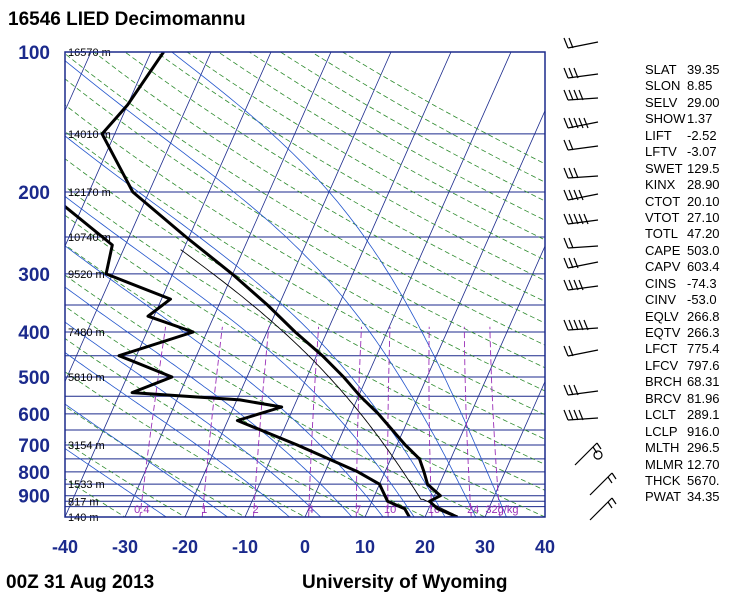 Image resolution: width=745 pixels, height=616 pixels. What do you see at coordinates (80, 582) in the screenshot?
I see `date-label: 00Z 31 Aug 2013` at bounding box center [80, 582].